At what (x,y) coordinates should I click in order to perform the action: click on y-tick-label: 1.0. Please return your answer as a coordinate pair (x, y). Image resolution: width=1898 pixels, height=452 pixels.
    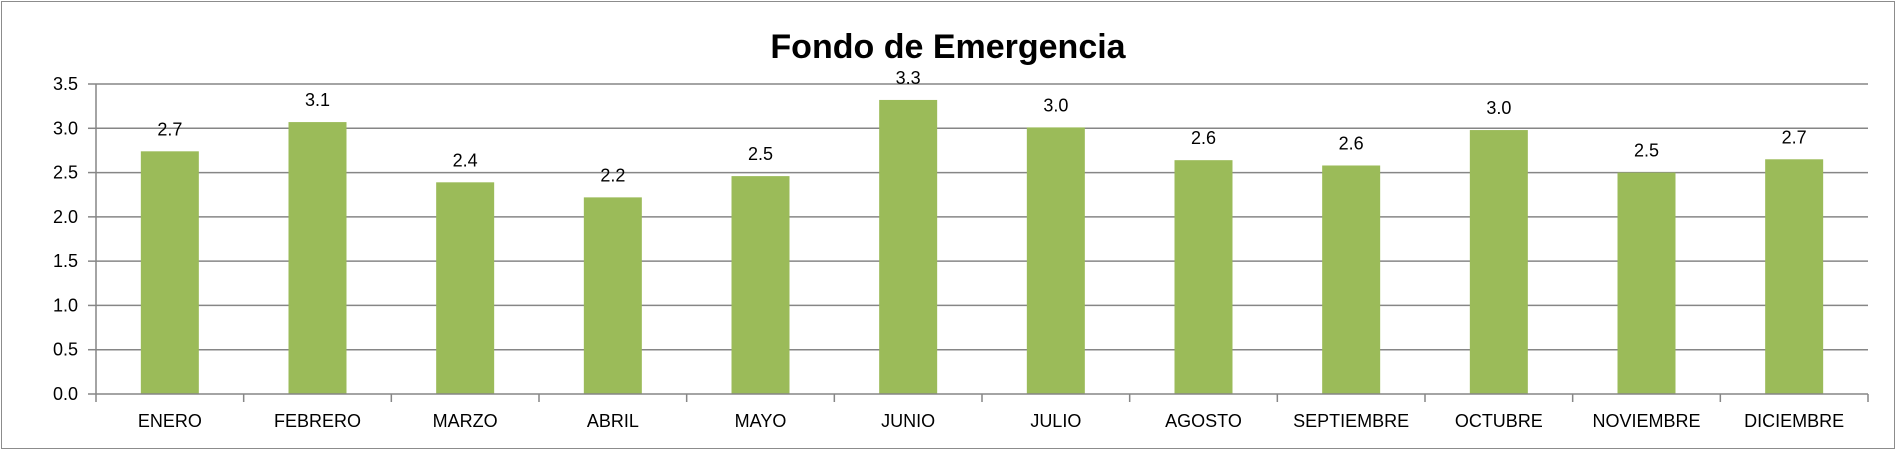
    Looking at the image, I should click on (65, 305).